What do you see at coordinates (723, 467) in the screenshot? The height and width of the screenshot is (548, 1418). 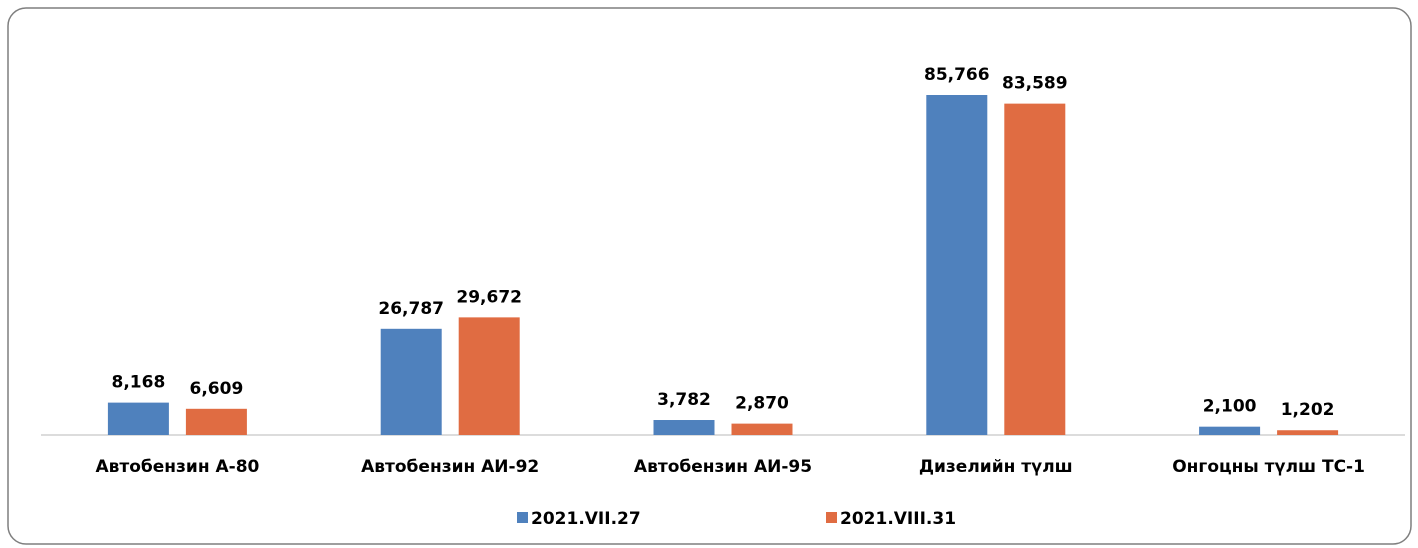 I see `x-tick-label: Автобензин АИ-95` at bounding box center [723, 467].